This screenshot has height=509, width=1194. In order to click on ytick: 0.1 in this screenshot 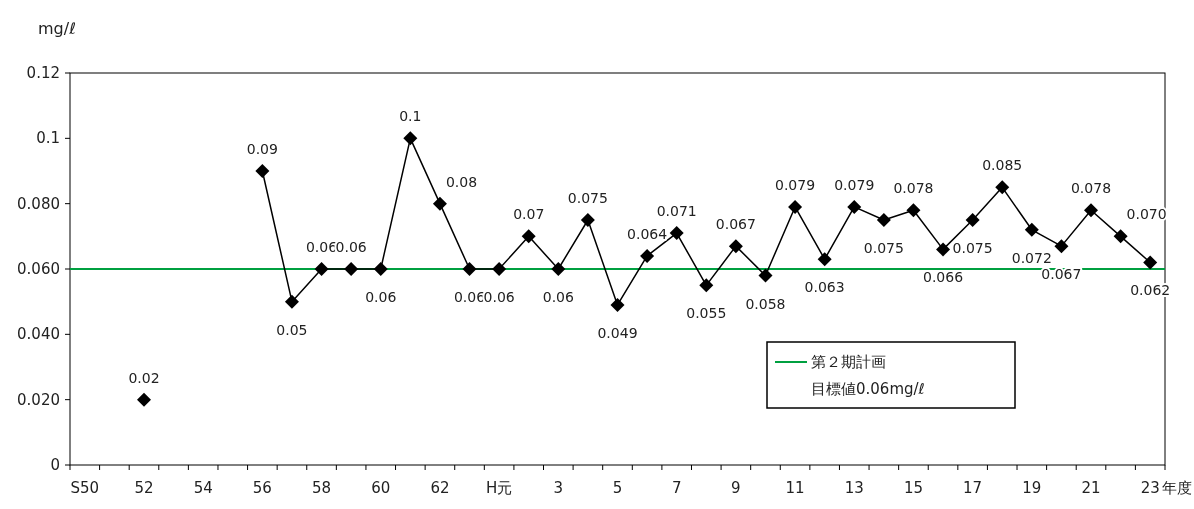, I will do `click(48, 138)`.